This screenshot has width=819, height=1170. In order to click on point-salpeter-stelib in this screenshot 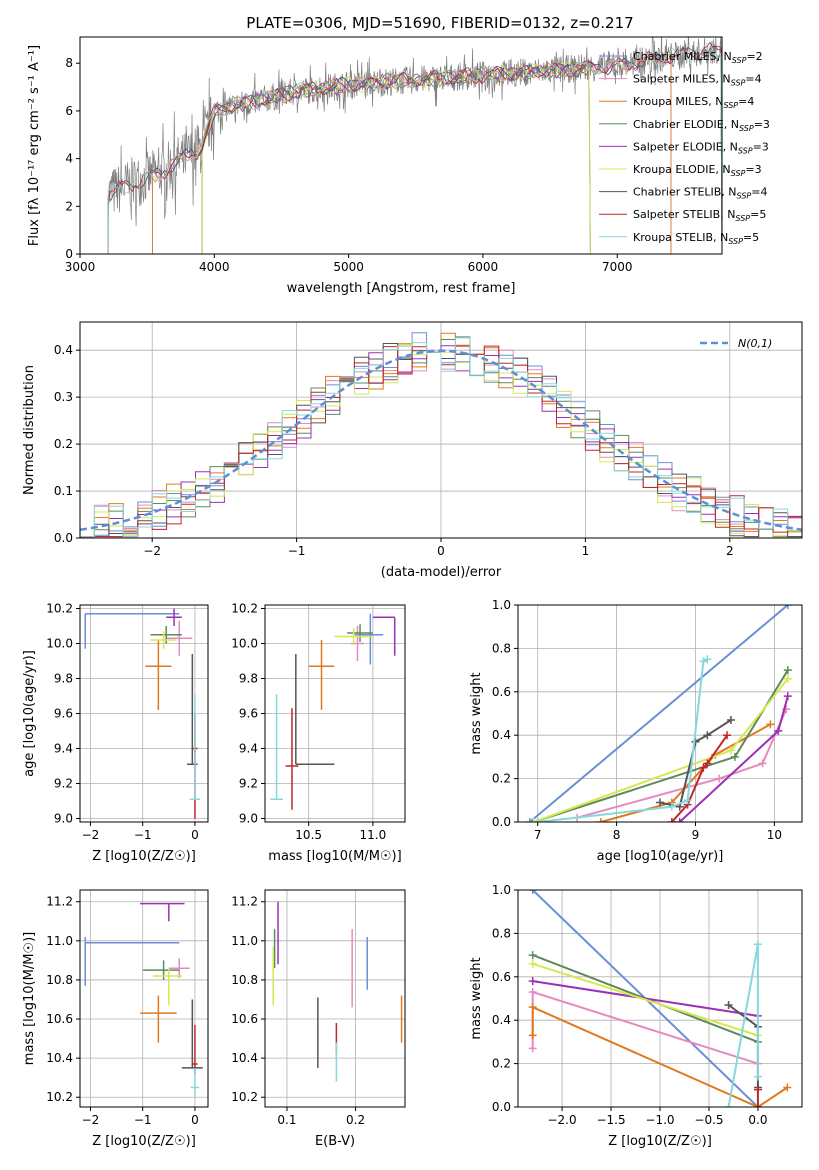, I will do `click(195, 1049)`.